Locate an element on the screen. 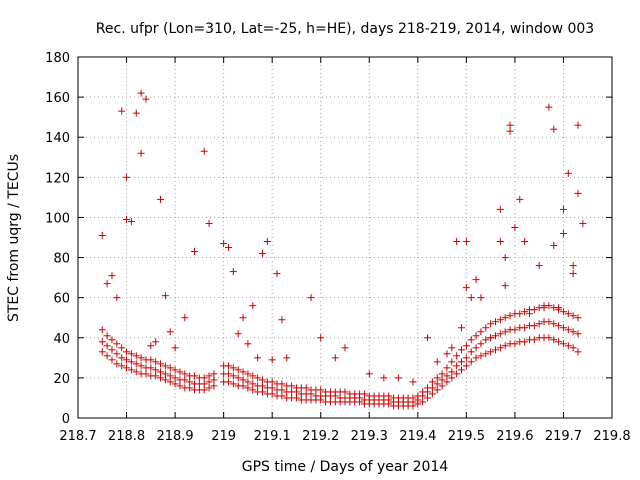  x-tick-label: 219.2 is located at coordinates (320, 436).